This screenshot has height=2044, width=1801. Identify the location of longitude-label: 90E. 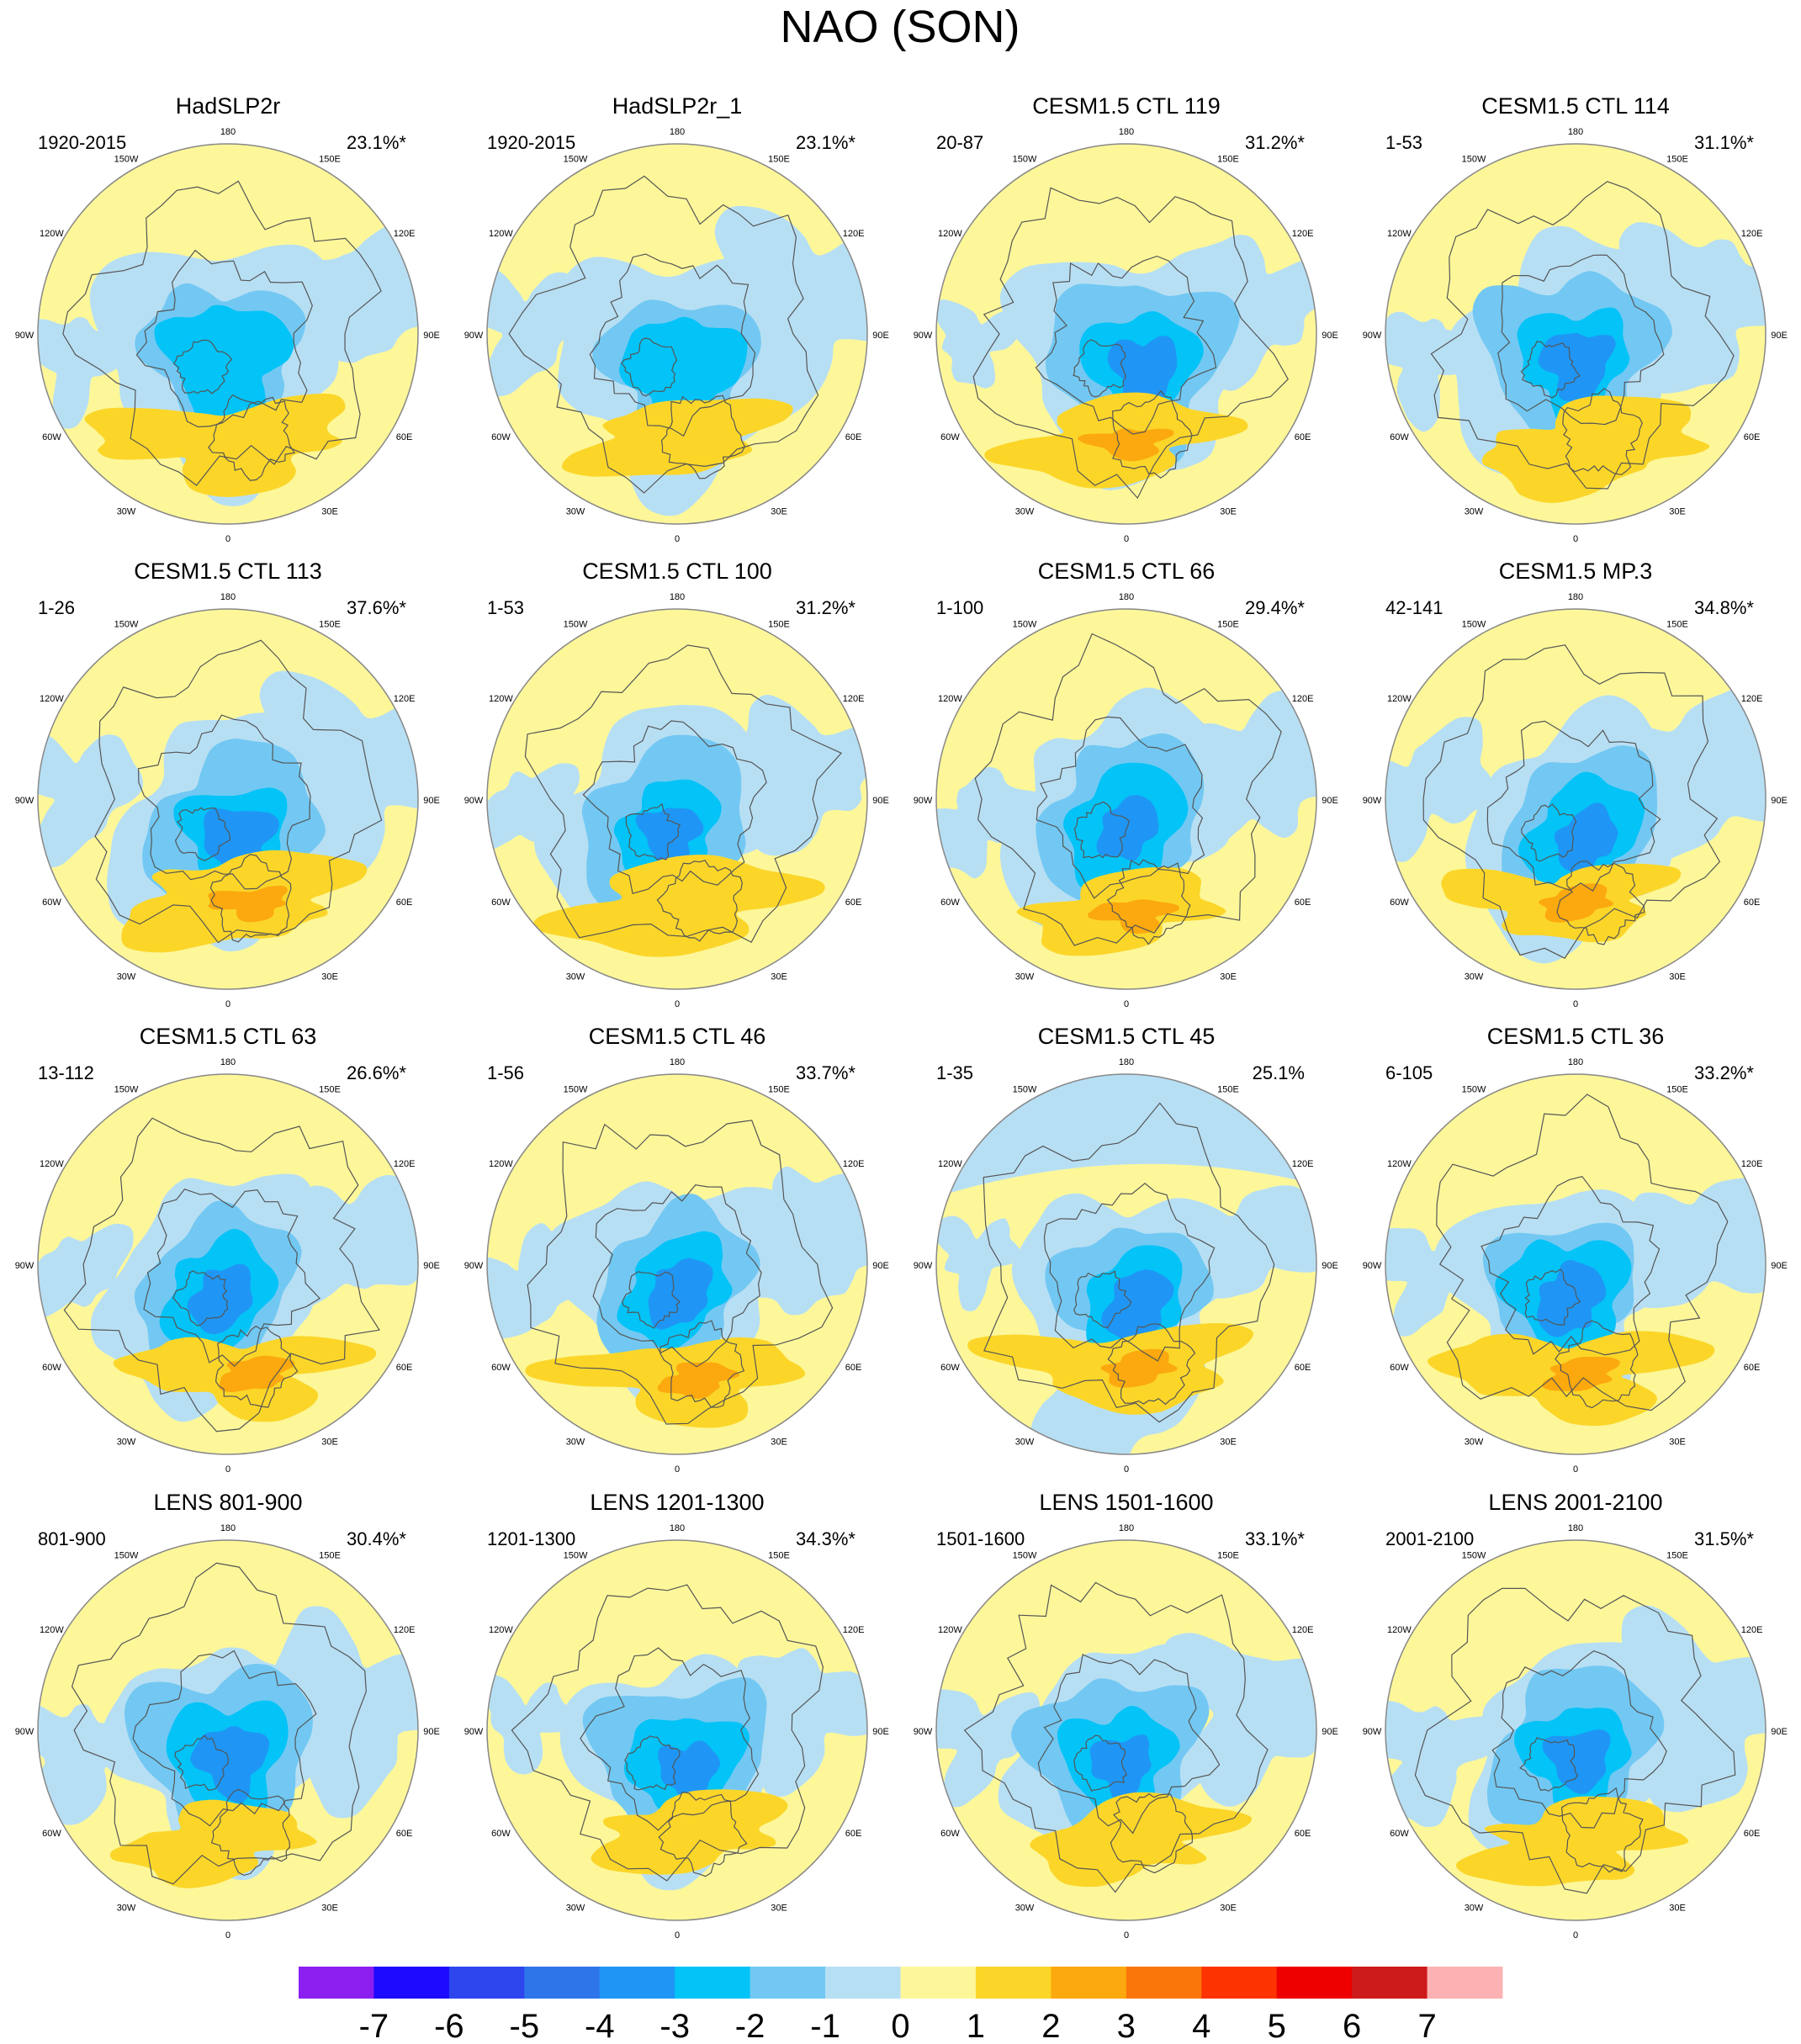
(1779, 336).